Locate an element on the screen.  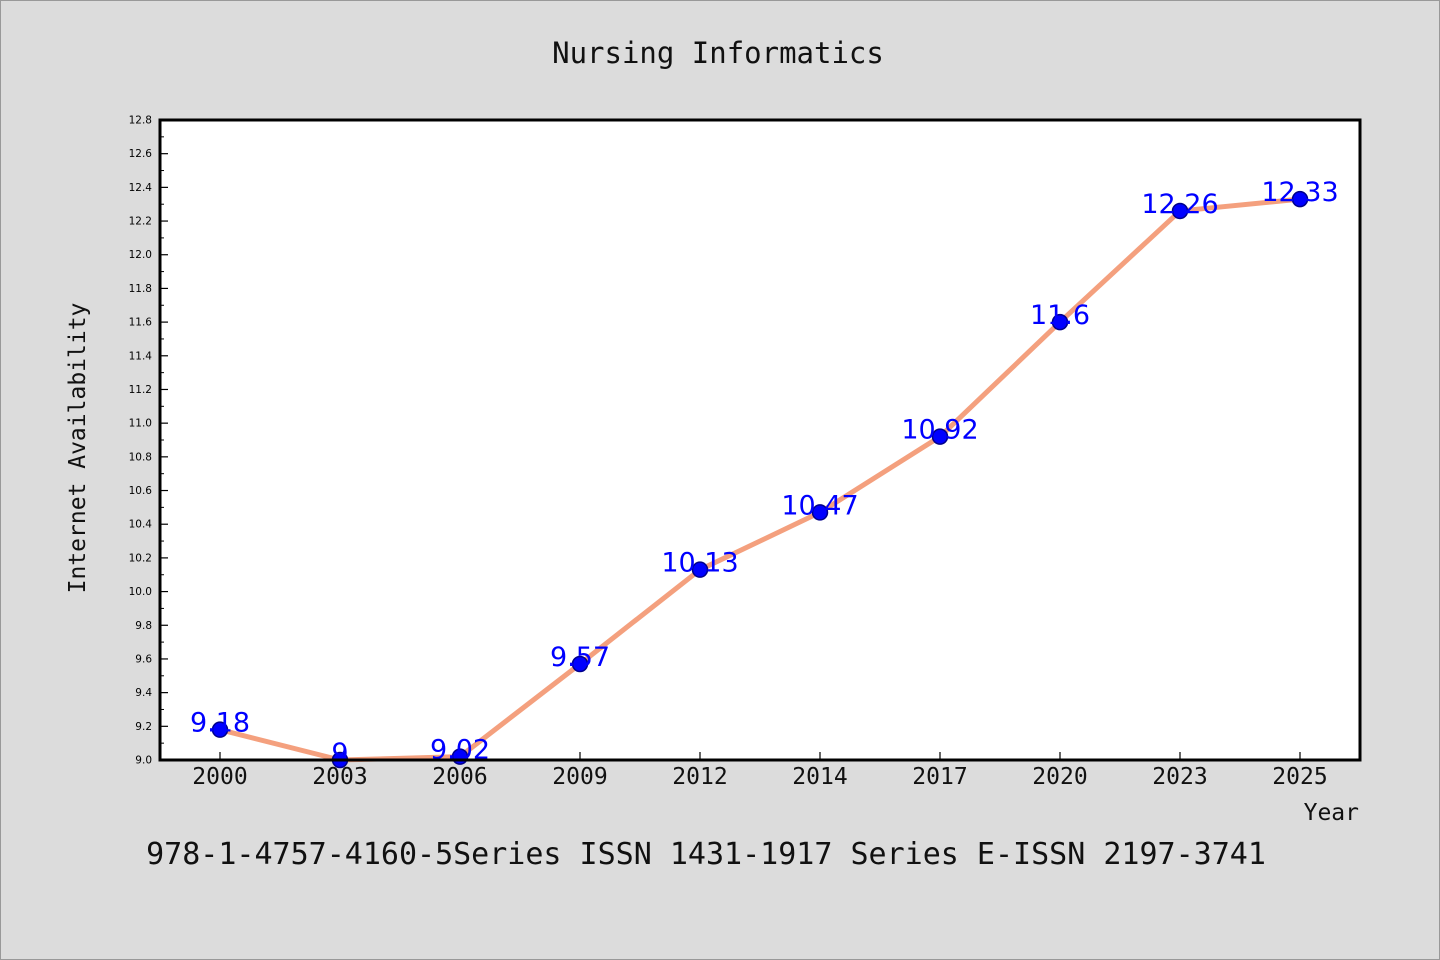
y-tick-label: 10.8 is located at coordinates (140, 457).